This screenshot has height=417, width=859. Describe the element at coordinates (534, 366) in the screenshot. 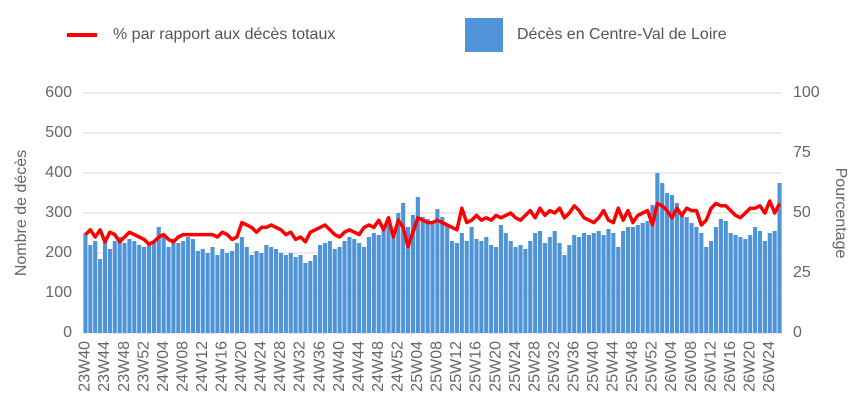

I see `x-tick-label: 25W28` at that location.